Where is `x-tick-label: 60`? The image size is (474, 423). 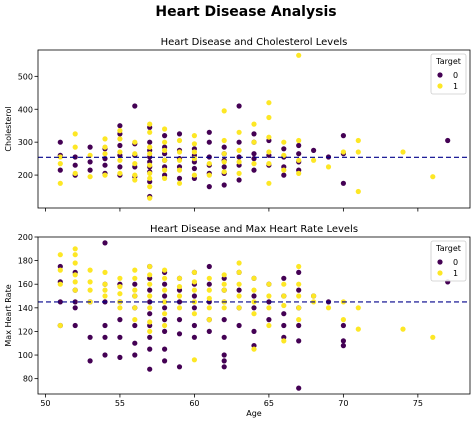 x-tick-label: 60 is located at coordinates (194, 403).